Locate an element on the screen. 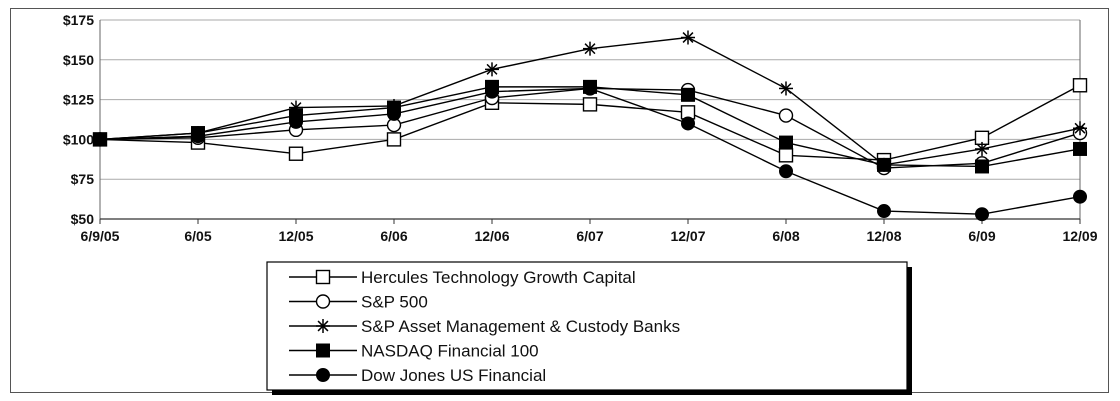 Image resolution: width=1120 pixels, height=401 pixels. x-tick-label: 12/08 is located at coordinates (883, 236).